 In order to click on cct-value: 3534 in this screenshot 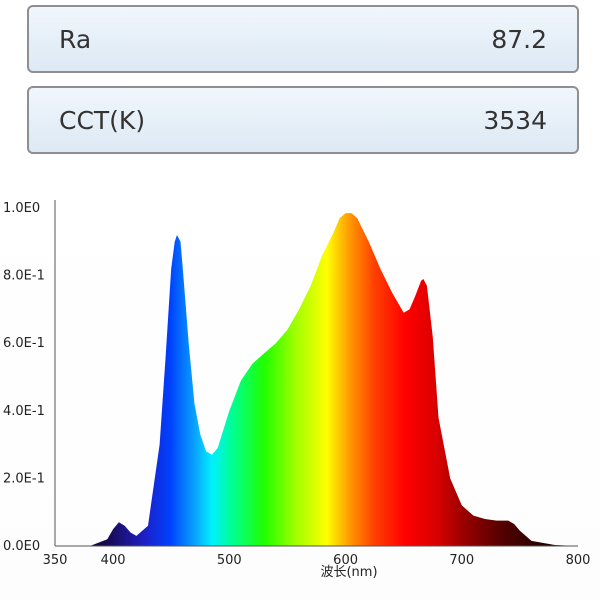, I will do `click(515, 120)`.